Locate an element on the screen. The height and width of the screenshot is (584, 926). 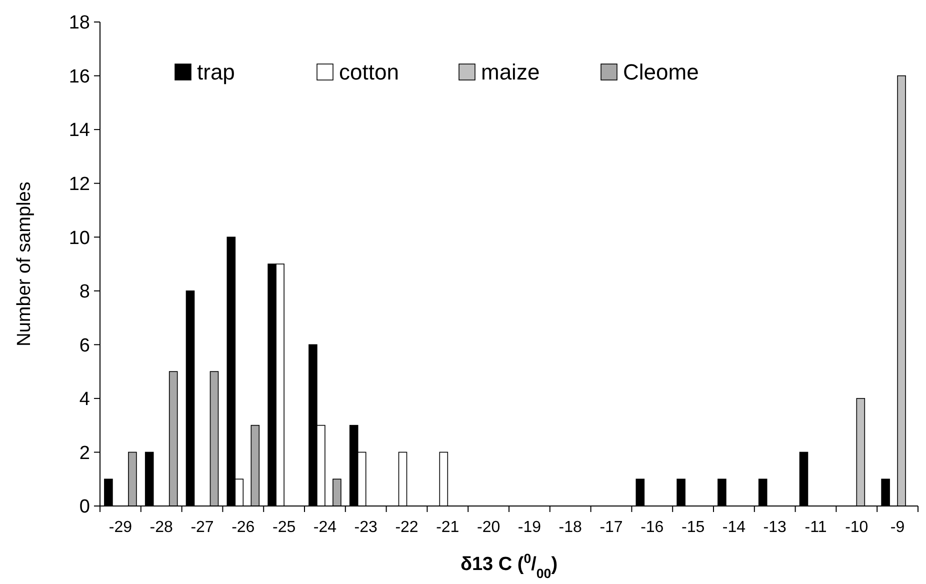
x-tick-label: -18 is located at coordinates (570, 527).